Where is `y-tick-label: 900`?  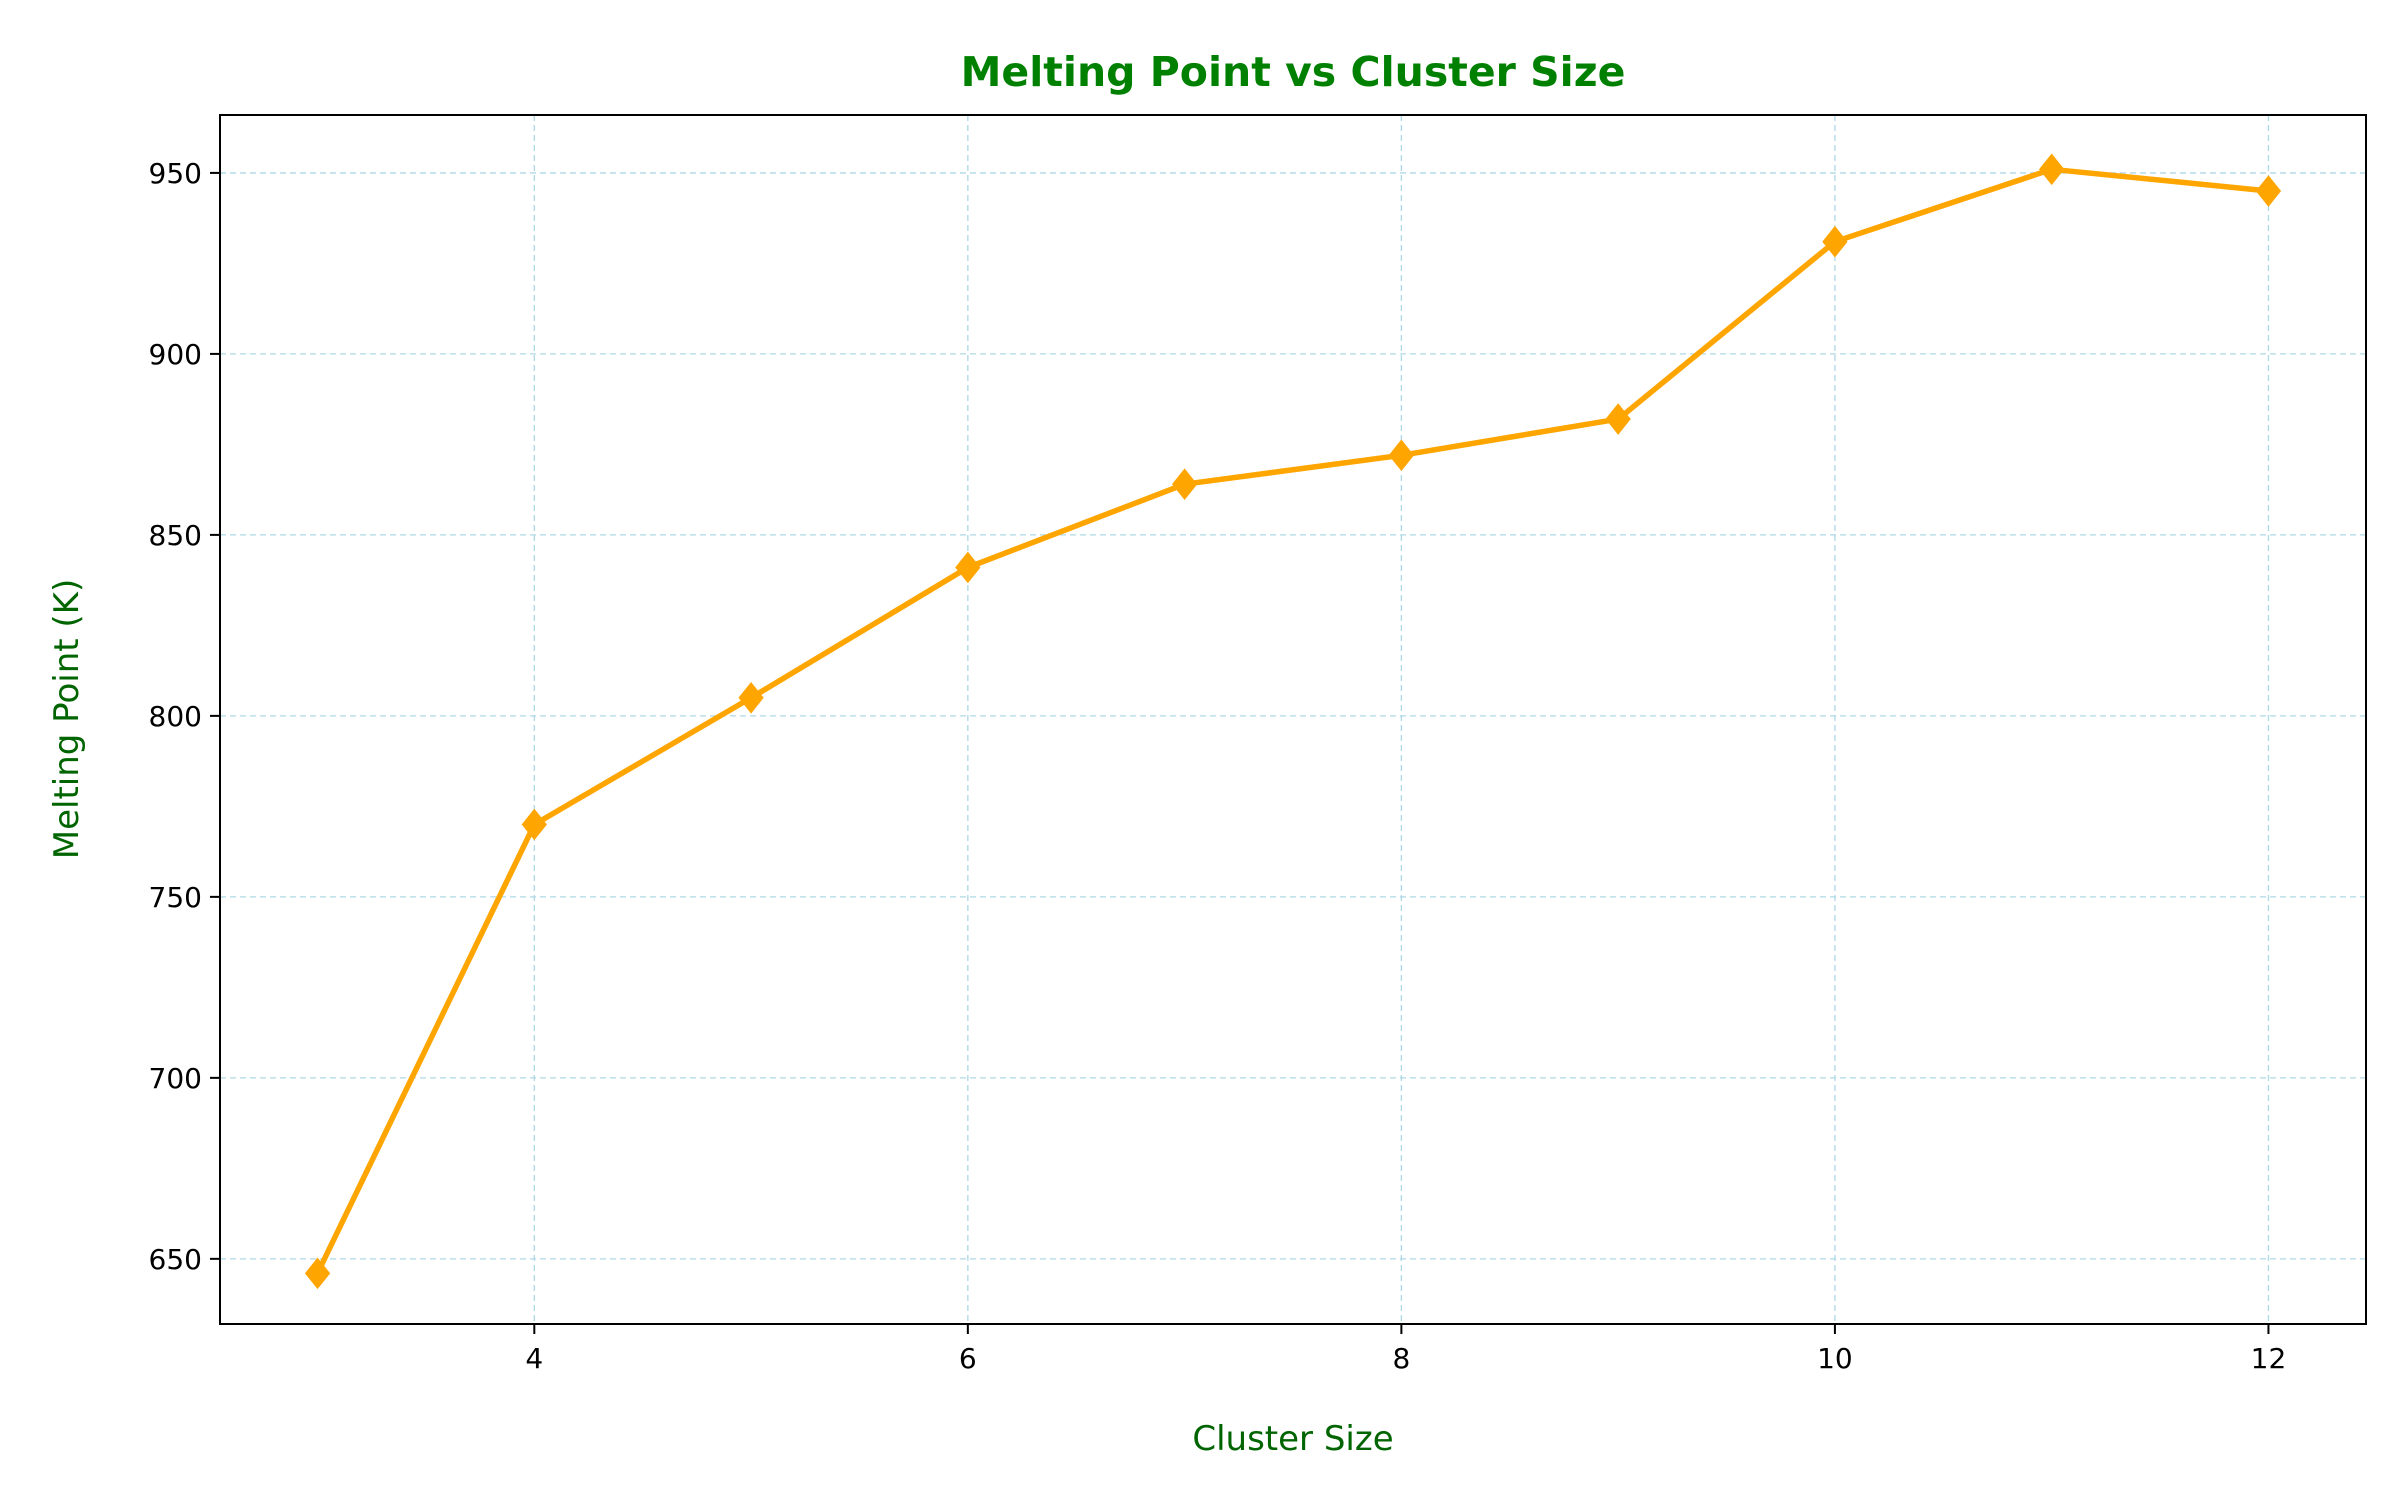 y-tick-label: 900 is located at coordinates (175, 354).